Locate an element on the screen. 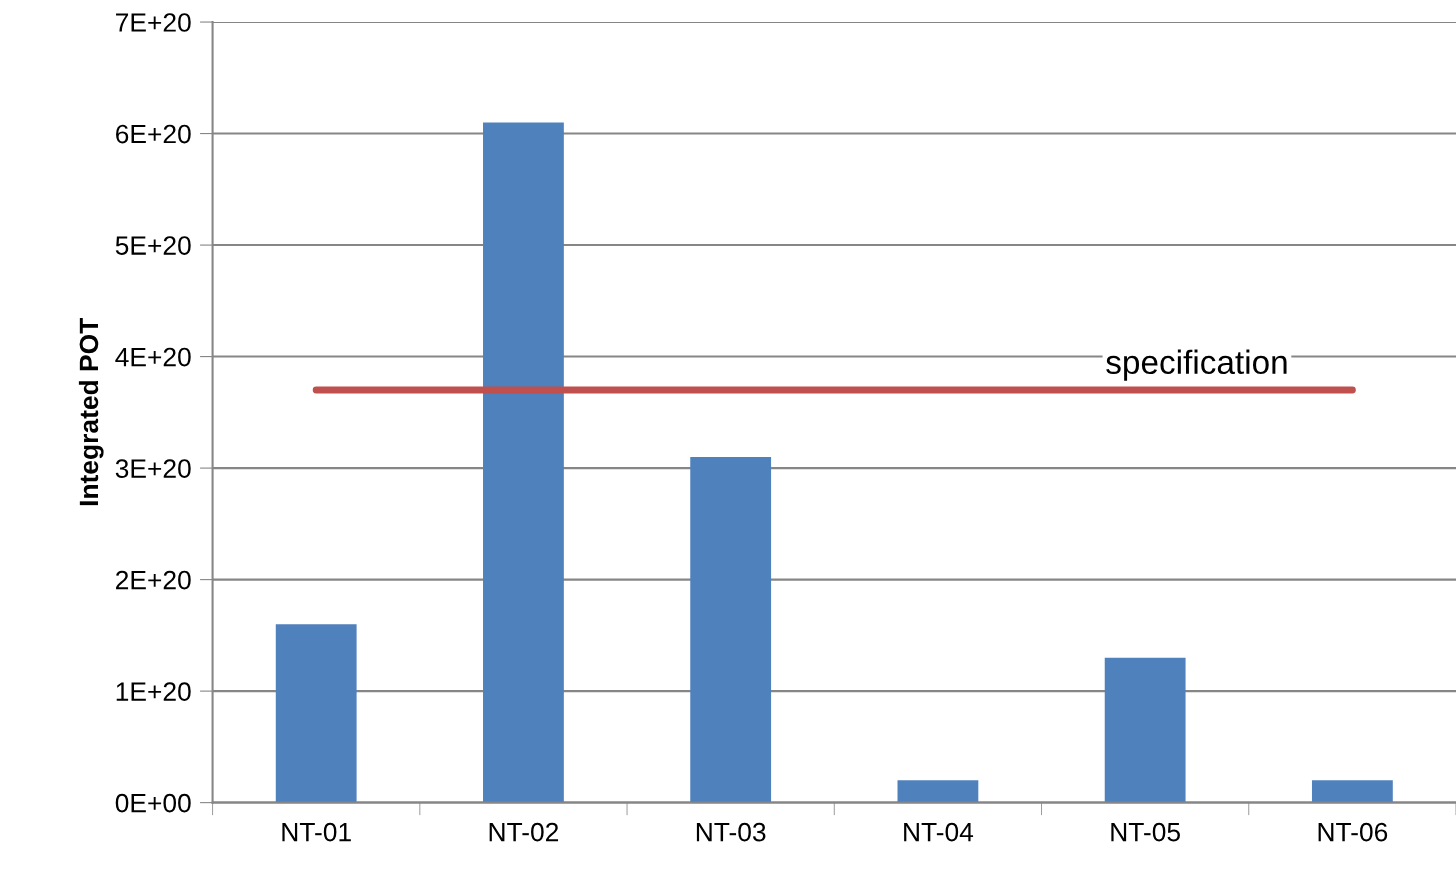  y-tick-label: 1E+20 is located at coordinates (153, 691).